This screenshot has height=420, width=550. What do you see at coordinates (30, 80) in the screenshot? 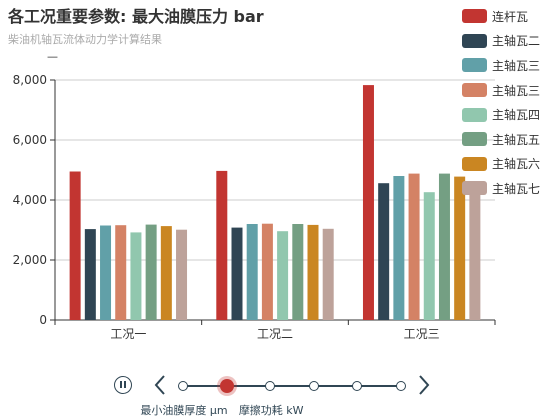
I see `y-tick-label: 8,000` at bounding box center [30, 80].